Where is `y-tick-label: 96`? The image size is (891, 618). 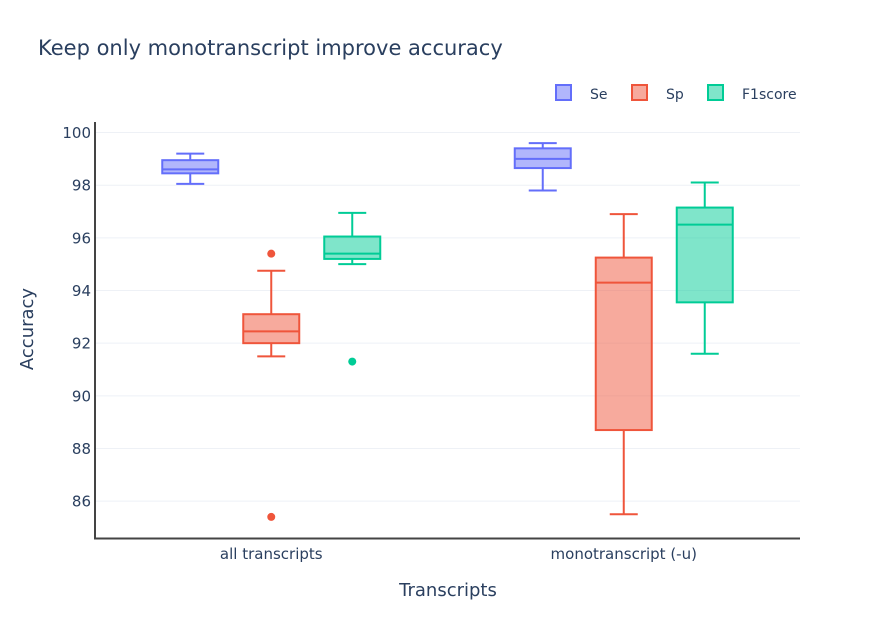
y-tick-label: 96 is located at coordinates (81, 238).